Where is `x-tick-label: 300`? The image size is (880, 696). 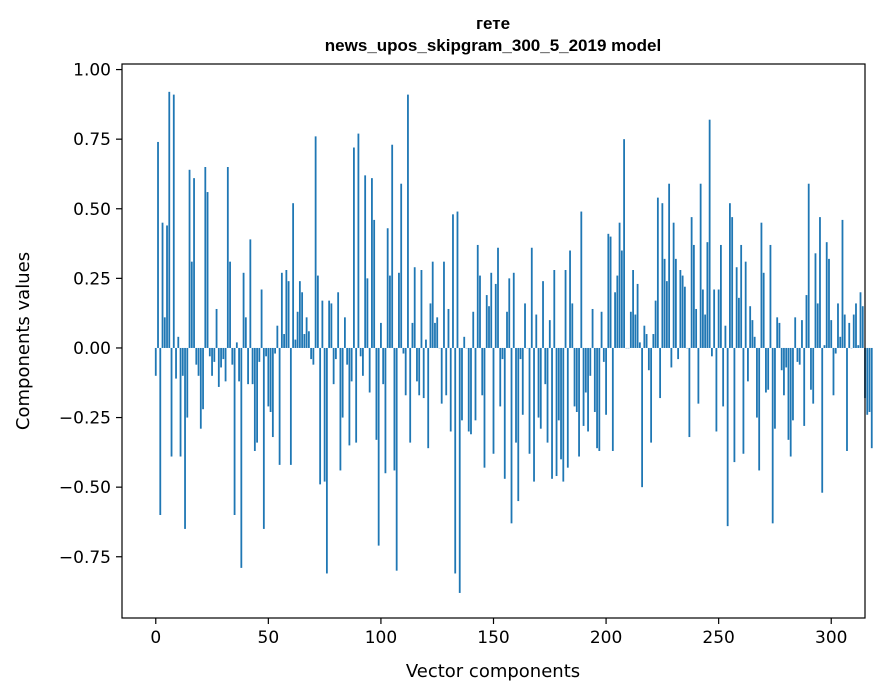 x-tick-label: 300 is located at coordinates (831, 638).